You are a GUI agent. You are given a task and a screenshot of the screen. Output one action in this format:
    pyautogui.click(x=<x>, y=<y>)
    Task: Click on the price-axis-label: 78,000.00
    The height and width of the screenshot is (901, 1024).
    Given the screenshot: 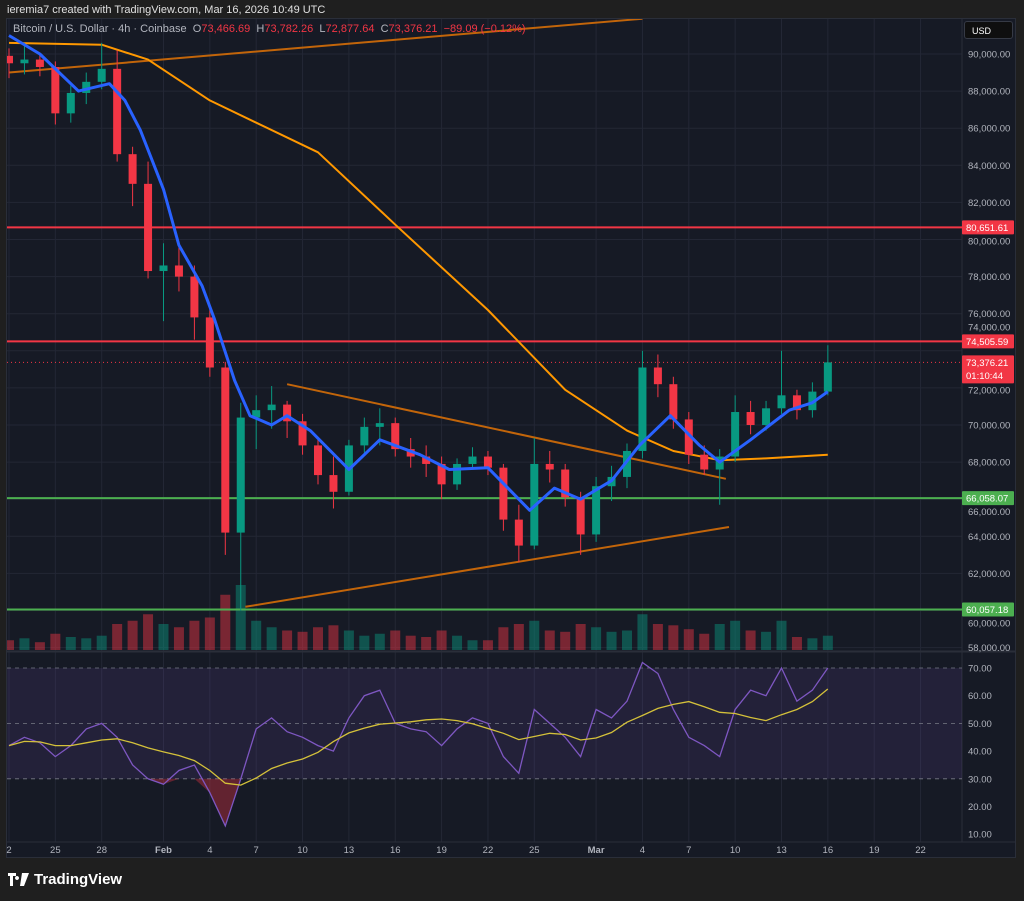 What is the action you would take?
    pyautogui.click(x=989, y=277)
    